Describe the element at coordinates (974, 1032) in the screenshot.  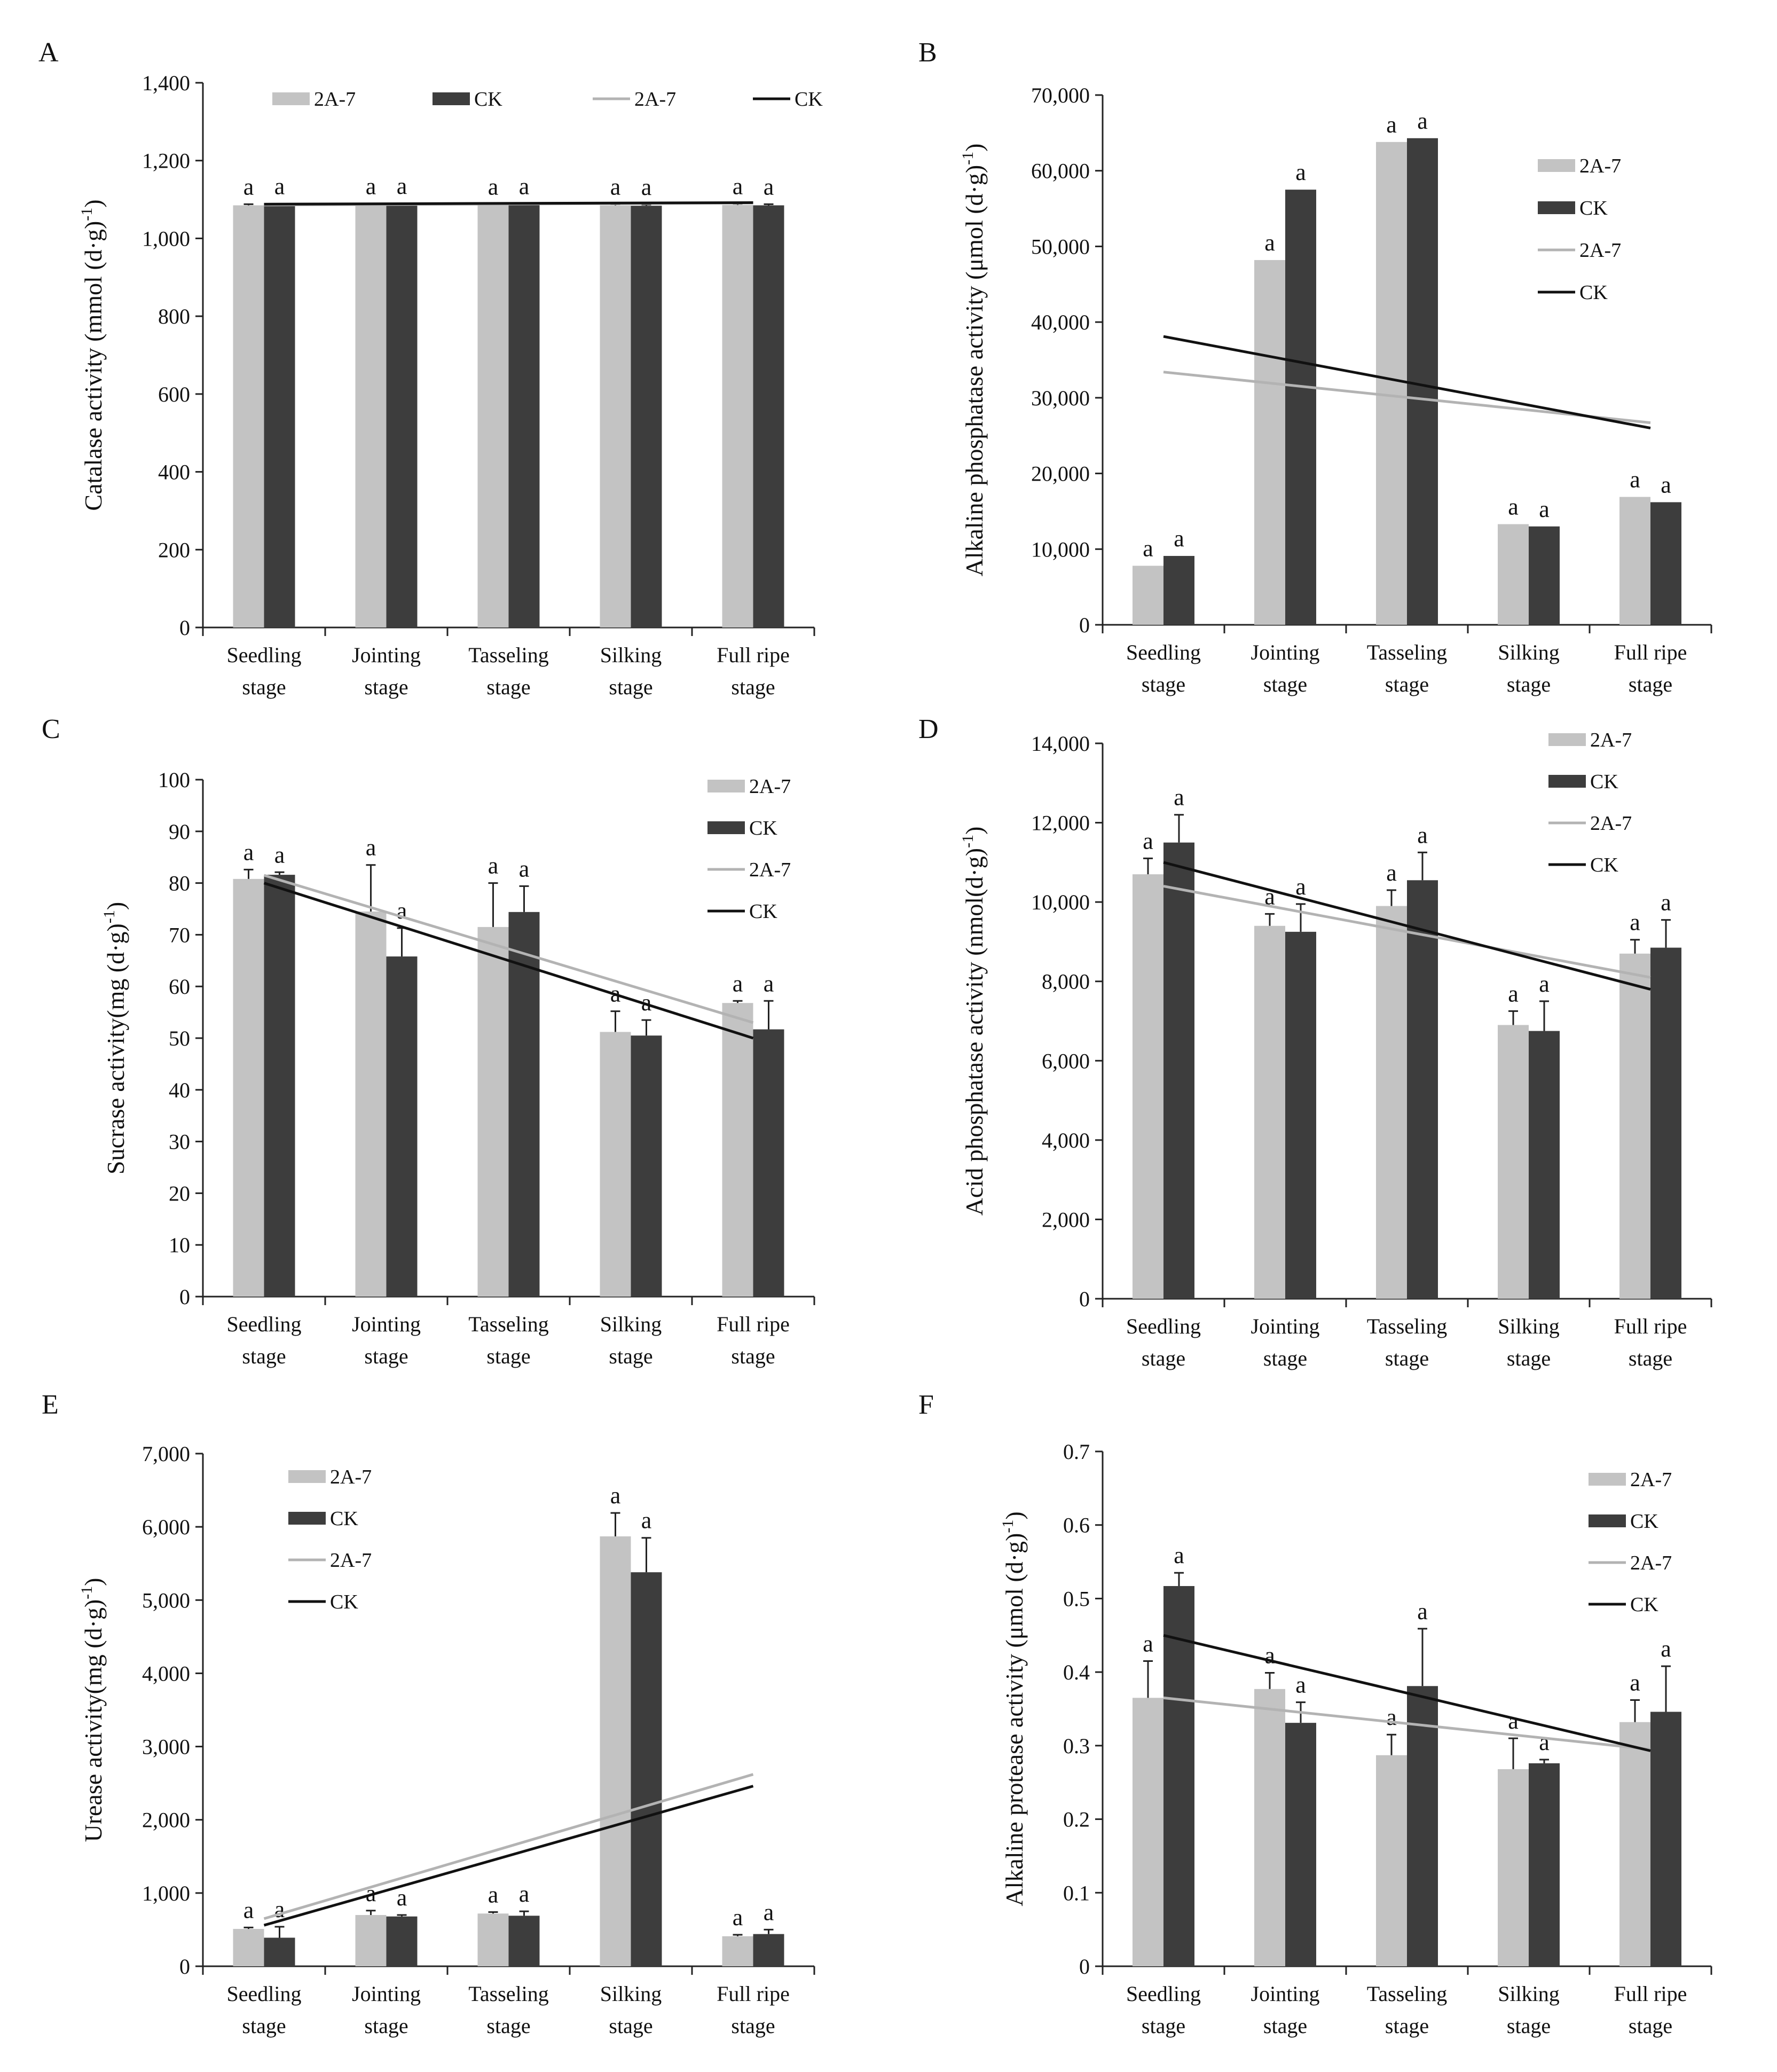
I see `y-axis-label-text: Acid phosphatase activity (nmol(d·g)` at that location.